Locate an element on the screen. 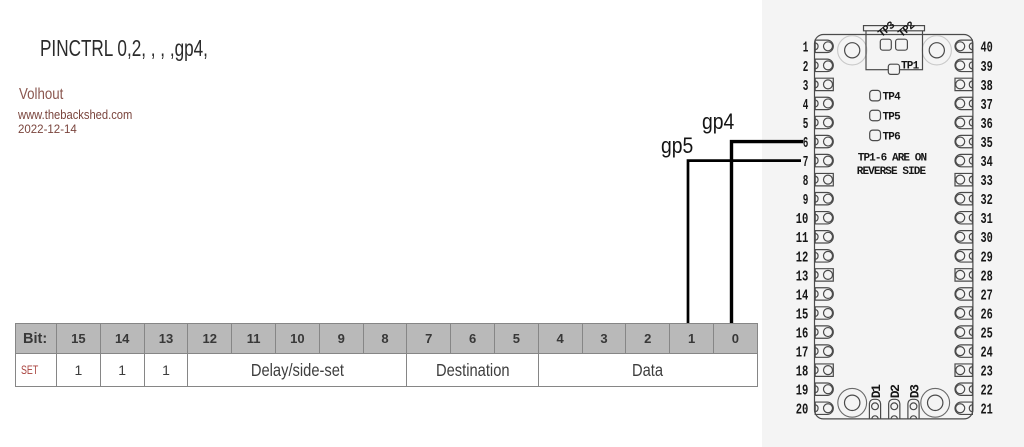 This screenshot has height=447, width=1024. svg-text: 9 is located at coordinates (806, 200).